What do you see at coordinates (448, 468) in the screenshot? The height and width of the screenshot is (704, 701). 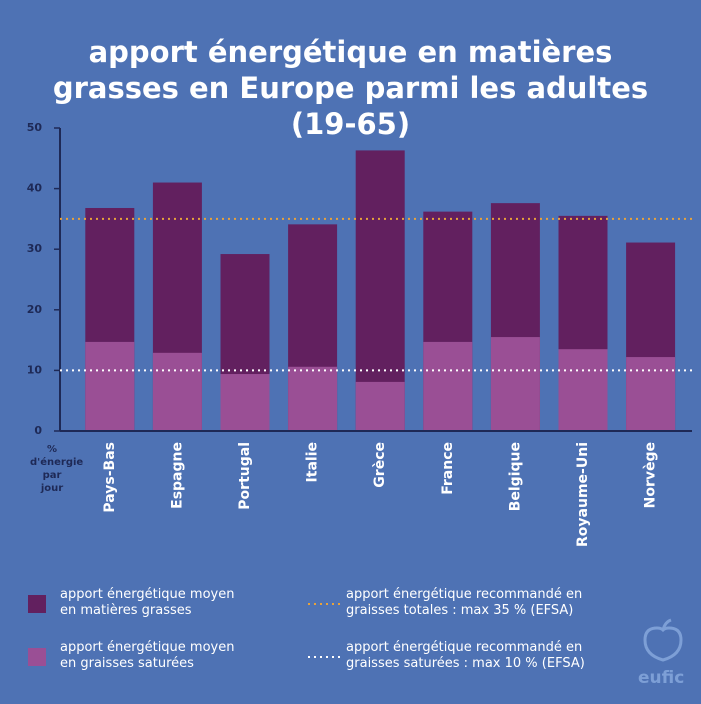 I see `x-tick-label: France` at bounding box center [448, 468].